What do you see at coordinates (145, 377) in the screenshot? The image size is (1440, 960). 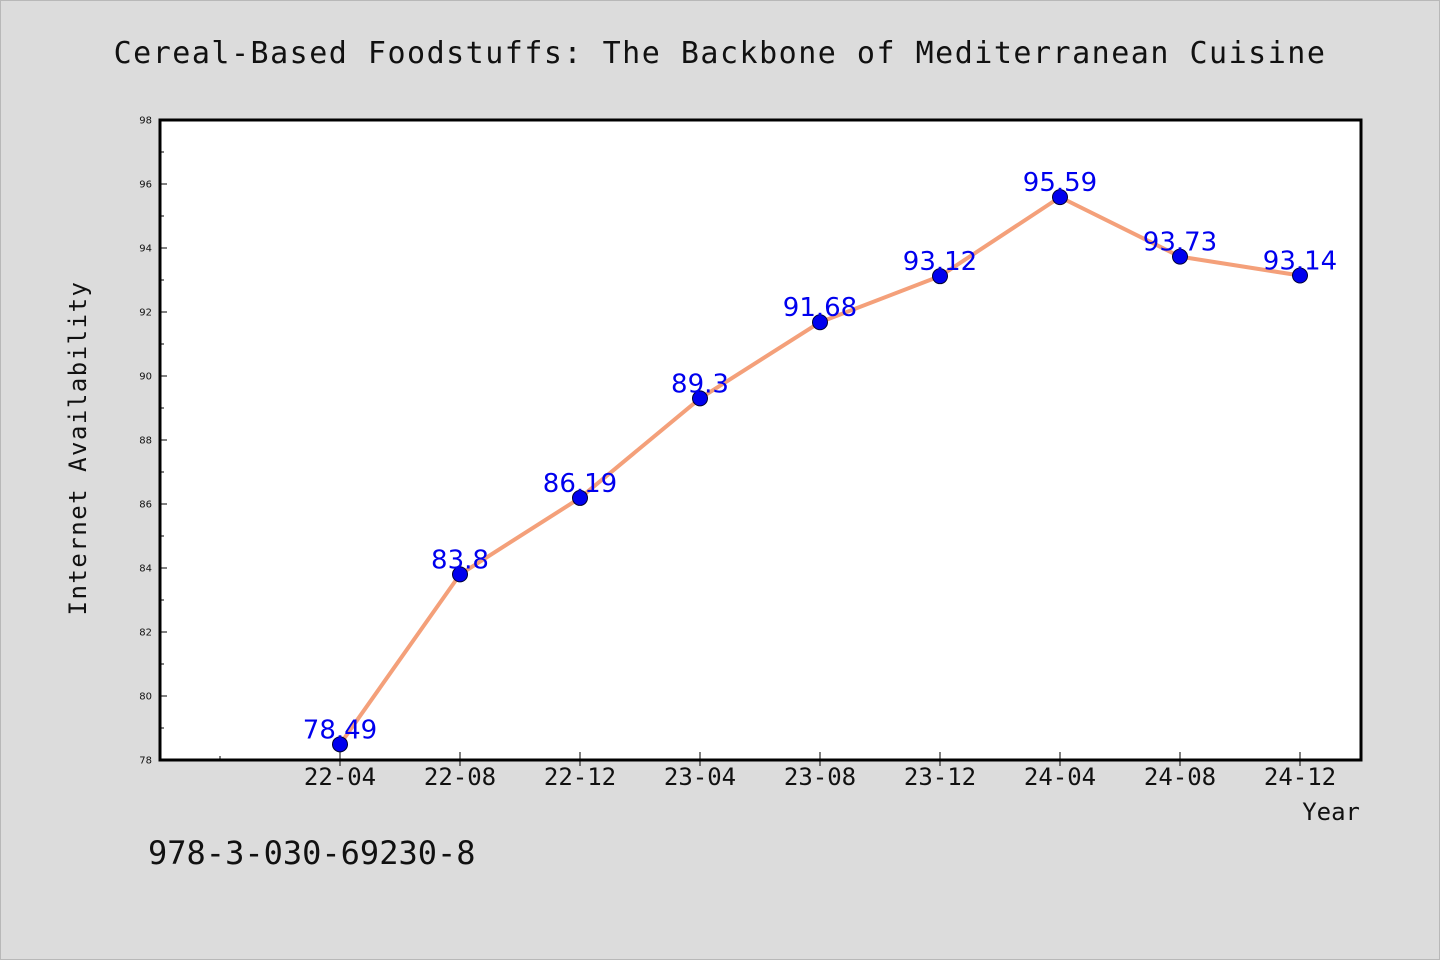 I see `y-tick-label: 90` at bounding box center [145, 377].